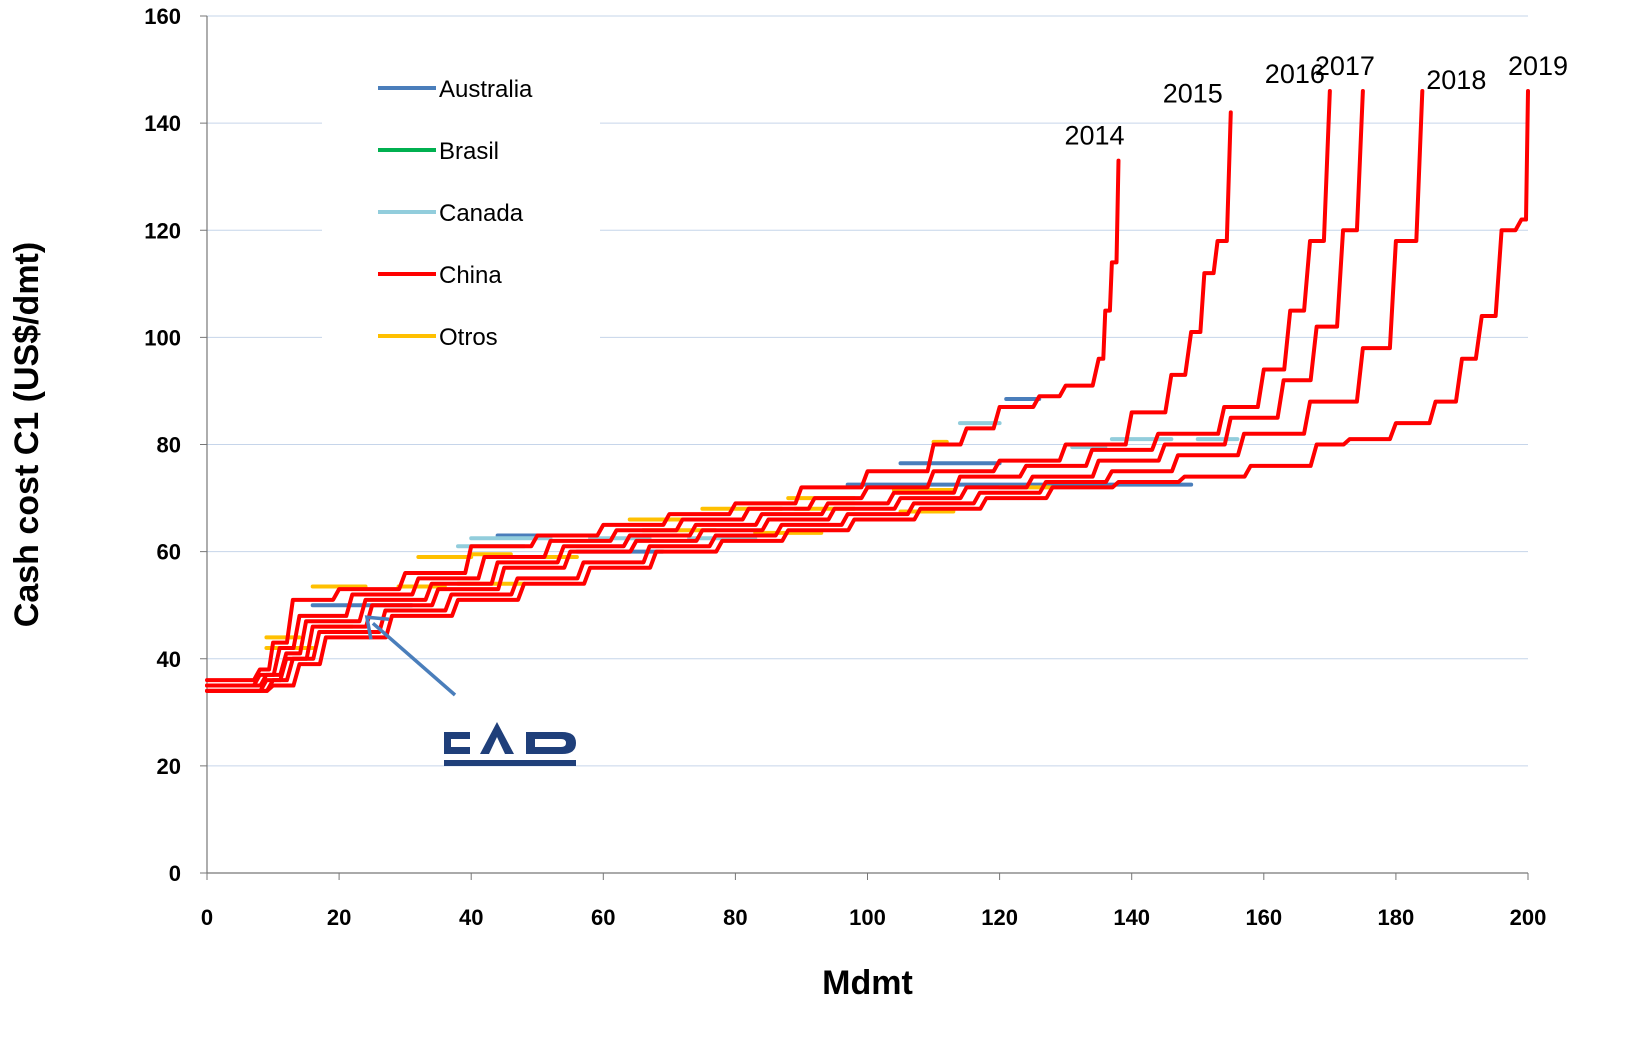  What do you see at coordinates (510, 763) in the screenshot?
I see `cap-logo-bar` at bounding box center [510, 763].